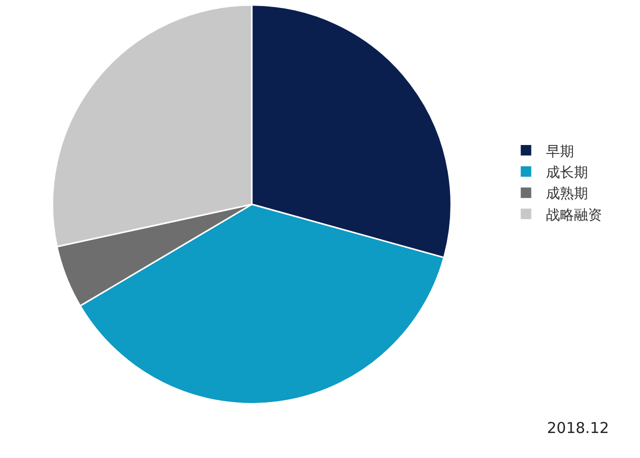  What do you see at coordinates (567, 194) in the screenshot?
I see `legend-label: 成熟期` at bounding box center [567, 194].